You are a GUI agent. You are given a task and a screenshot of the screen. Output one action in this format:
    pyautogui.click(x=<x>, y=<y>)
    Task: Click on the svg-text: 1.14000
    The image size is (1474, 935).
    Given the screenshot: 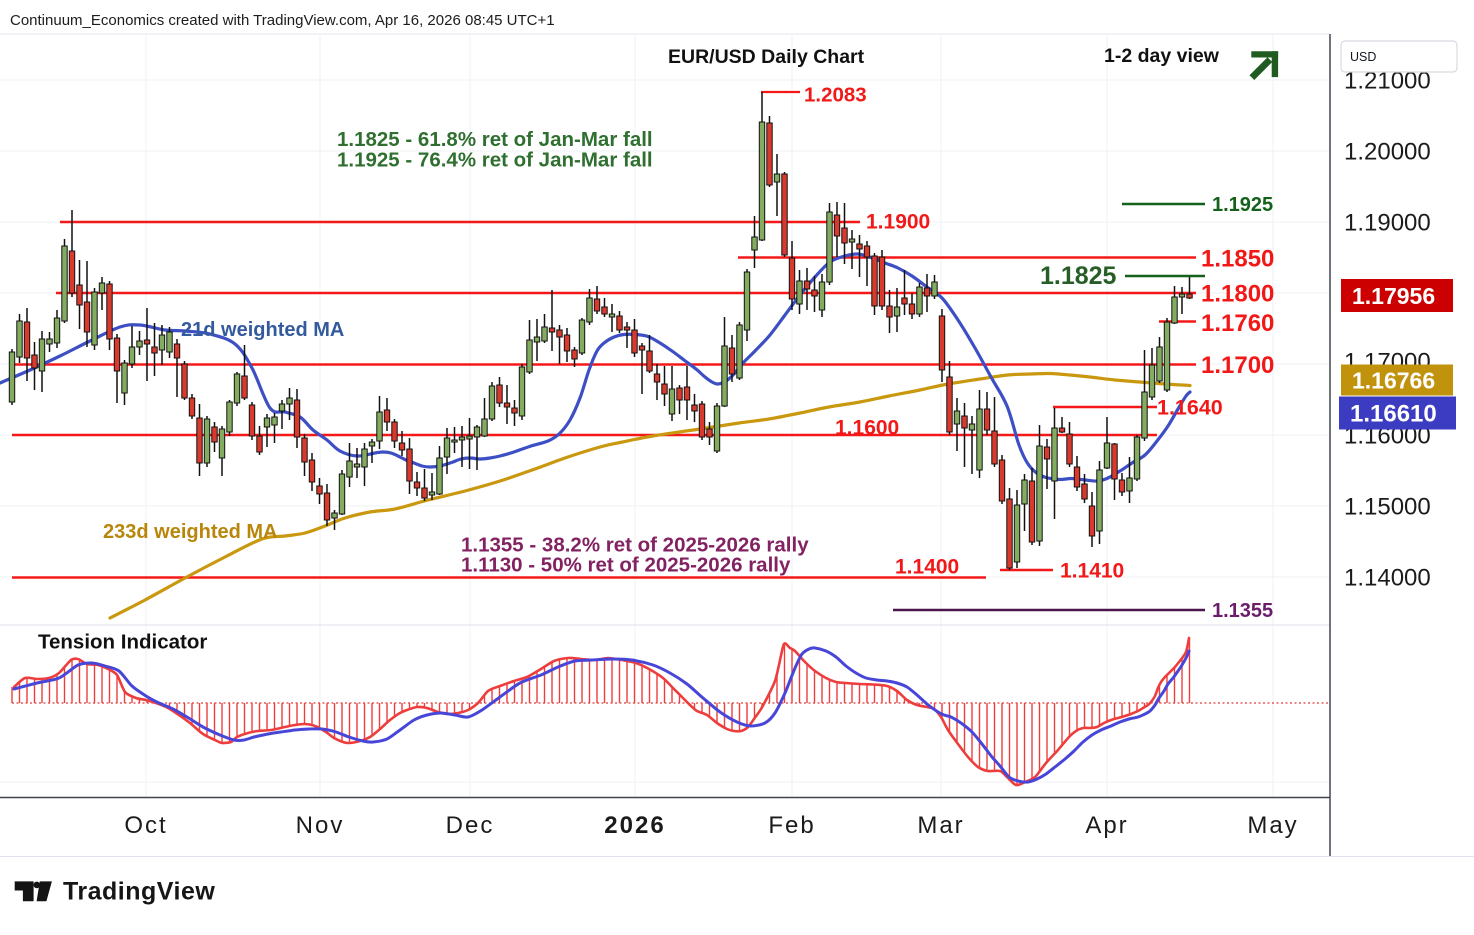 What is the action you would take?
    pyautogui.click(x=1387, y=578)
    